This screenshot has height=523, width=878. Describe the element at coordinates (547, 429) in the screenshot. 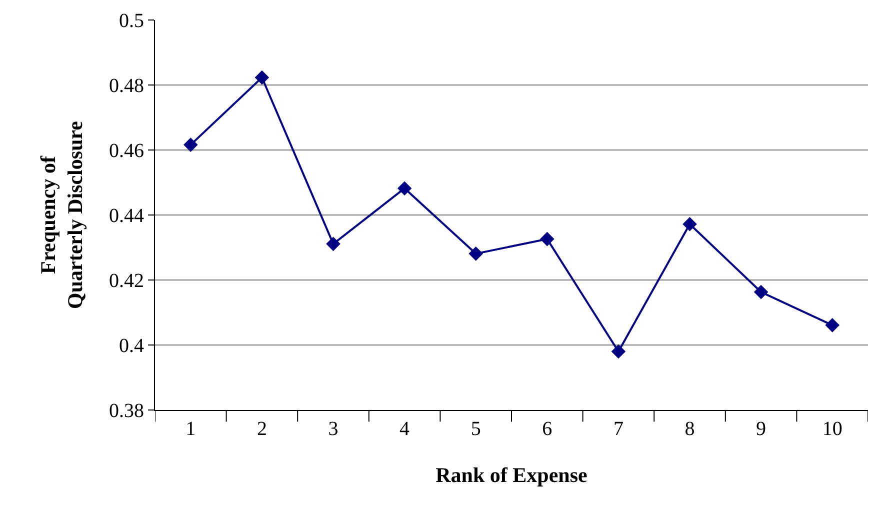

I see `x-tick-label: 6` at that location.